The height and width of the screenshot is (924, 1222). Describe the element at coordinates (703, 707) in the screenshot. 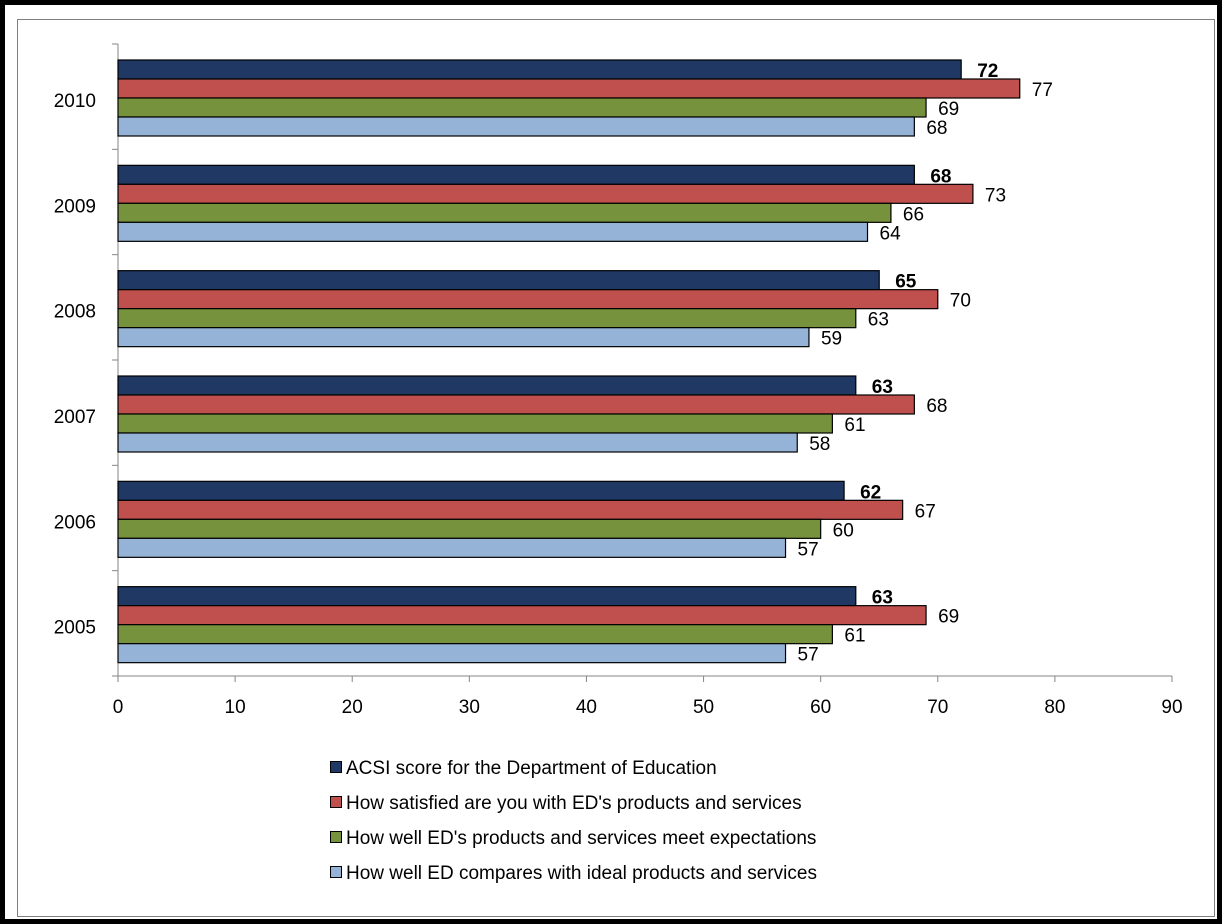

I see `x-tick-label: 50` at that location.